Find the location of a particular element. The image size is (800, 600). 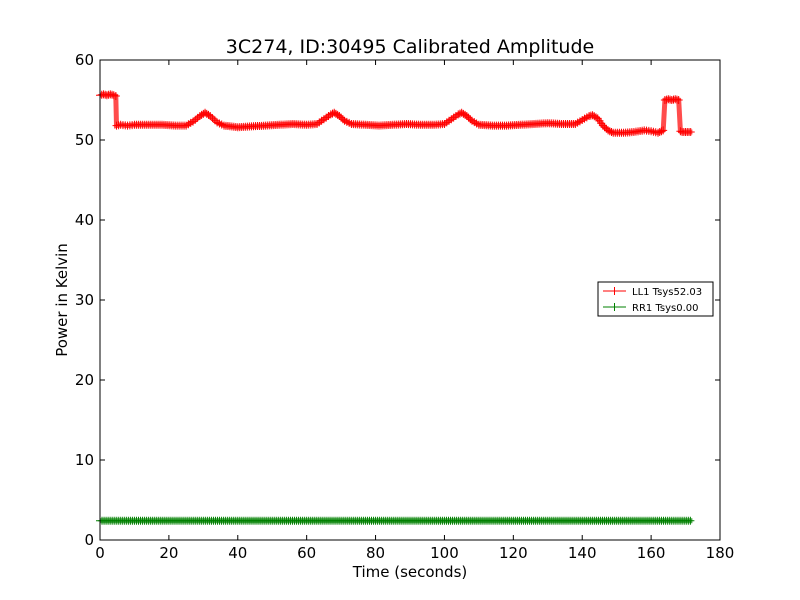

x-axis-label: Time (seconds) is located at coordinates (410, 572).